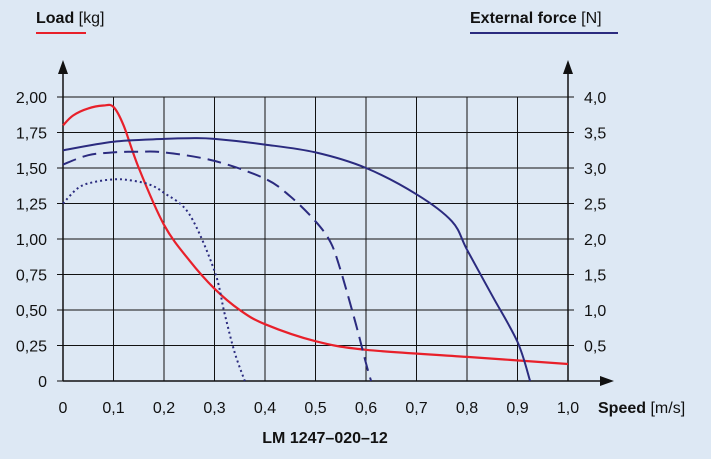  What do you see at coordinates (595, 98) in the screenshot?
I see `right-tick-label: 4,0` at bounding box center [595, 98].